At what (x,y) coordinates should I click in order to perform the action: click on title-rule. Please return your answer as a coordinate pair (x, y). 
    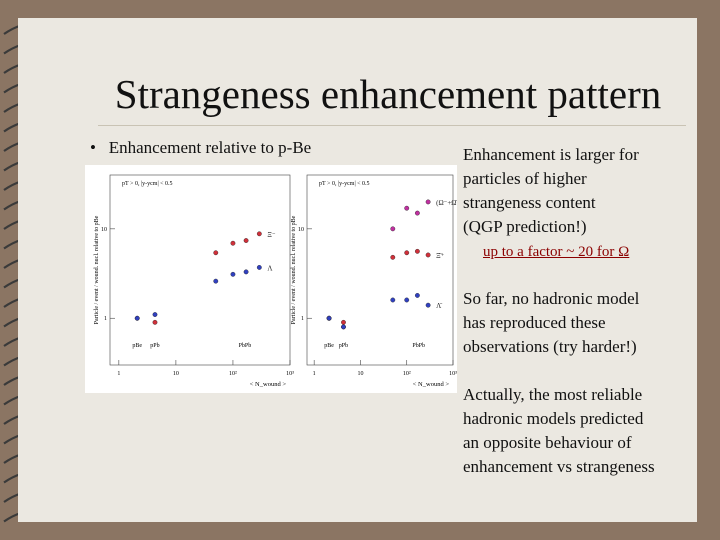
    Looking at the image, I should click on (392, 125).